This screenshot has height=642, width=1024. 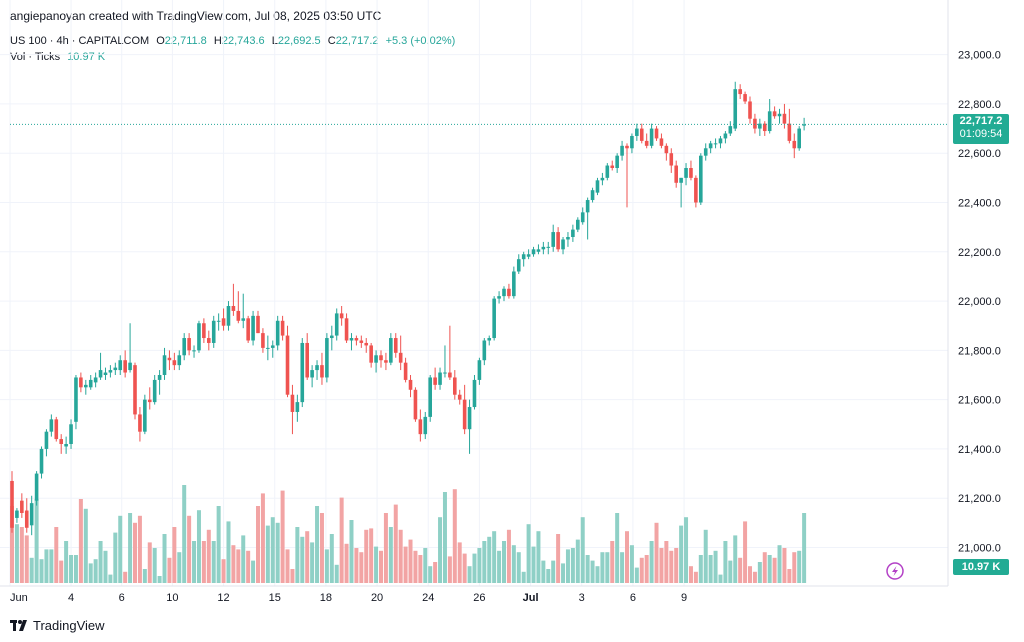 What do you see at coordinates (80, 41) in the screenshot?
I see `symbol-label: US 100 · 4h · CAPITALCOM` at bounding box center [80, 41].